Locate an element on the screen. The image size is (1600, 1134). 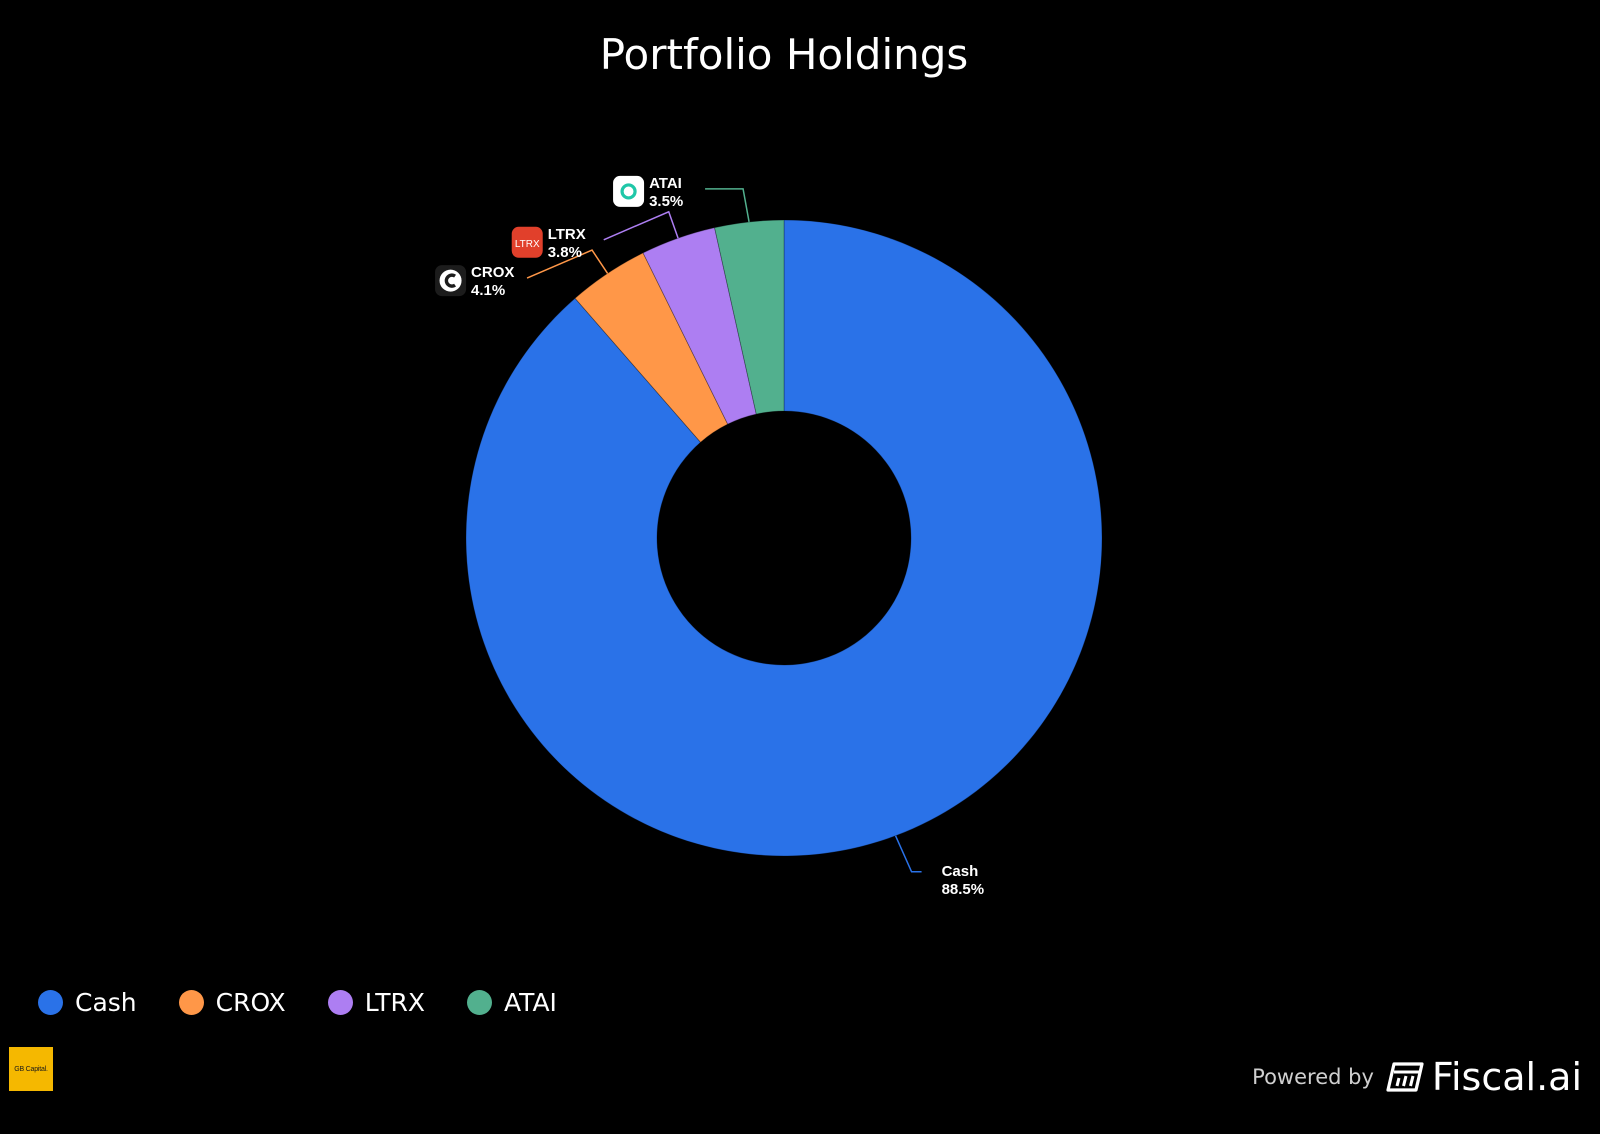
gb-capital-logo: GB Capital. is located at coordinates (31, 1069).